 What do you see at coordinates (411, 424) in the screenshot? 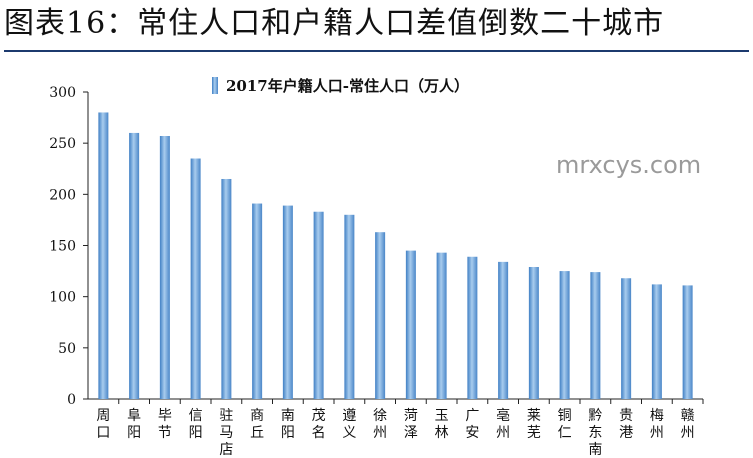
I see `x-tick-label: 菏泽` at bounding box center [411, 424].